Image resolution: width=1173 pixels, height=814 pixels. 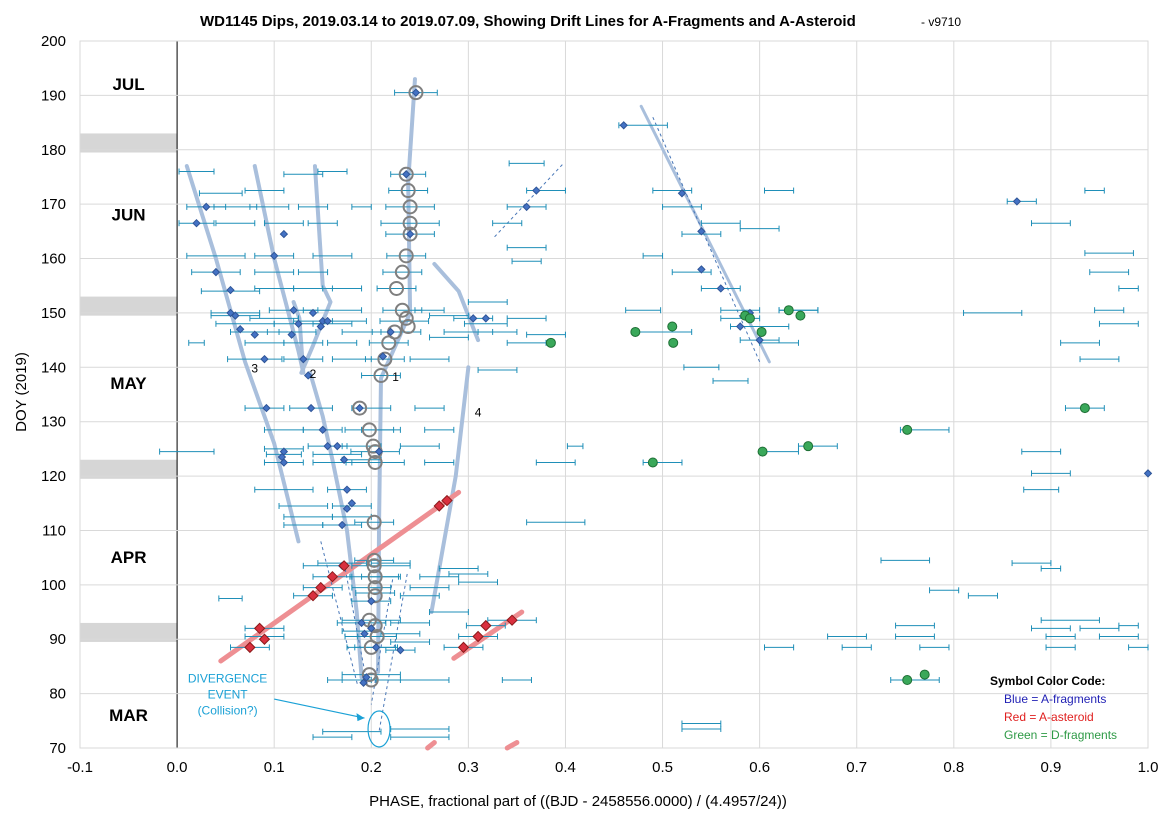 What do you see at coordinates (53, 259) in the screenshot?
I see `y-tick-label: 160` at bounding box center [53, 259].